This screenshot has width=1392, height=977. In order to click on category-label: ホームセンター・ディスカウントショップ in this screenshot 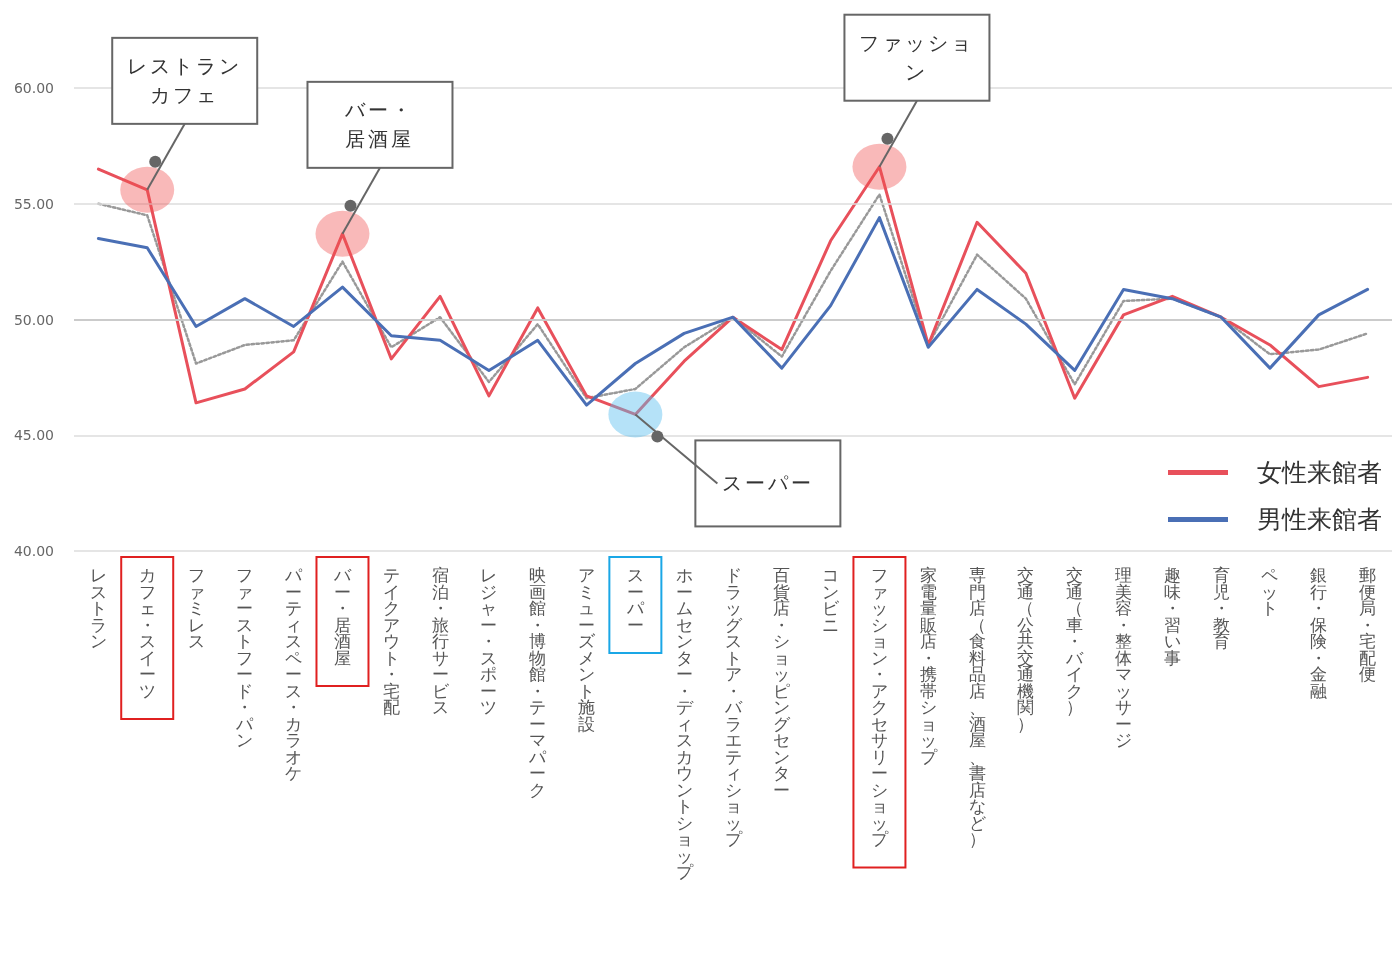, I will do `click(684, 724)`.